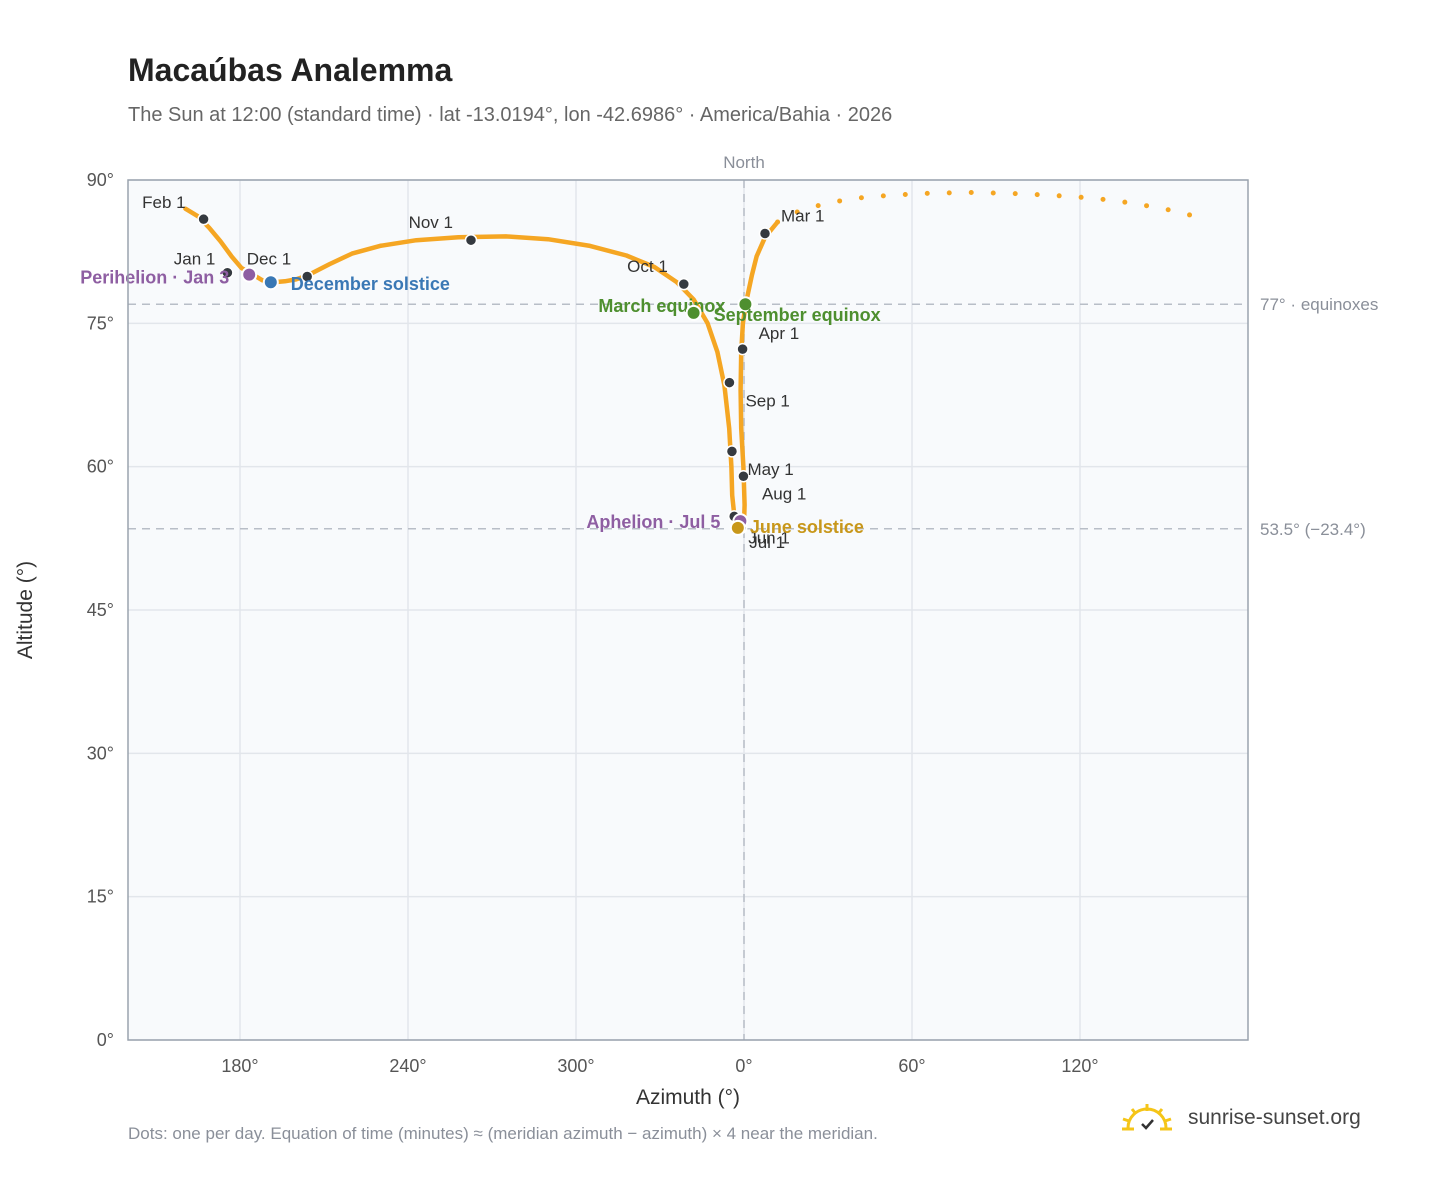 This screenshot has height=1188, width=1448. I want to click on month-label: Oct 1, so click(647, 266).